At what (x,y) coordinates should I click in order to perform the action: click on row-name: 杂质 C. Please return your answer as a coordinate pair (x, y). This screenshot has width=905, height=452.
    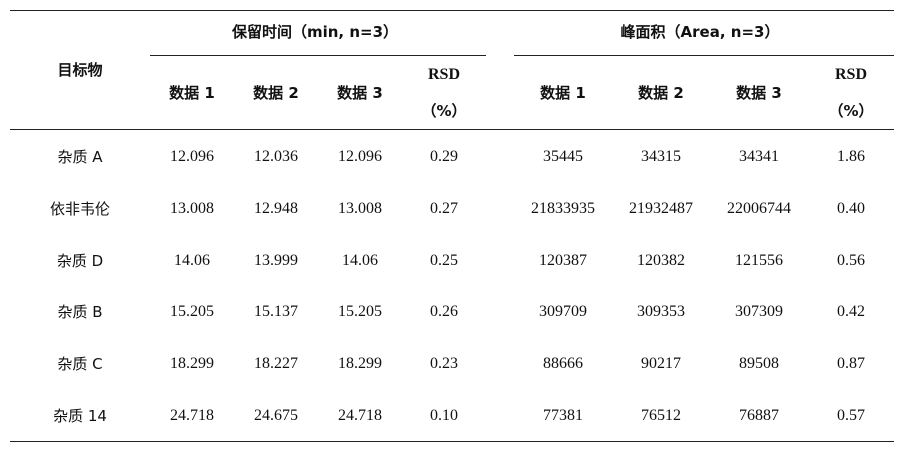
    Looking at the image, I should click on (80, 364).